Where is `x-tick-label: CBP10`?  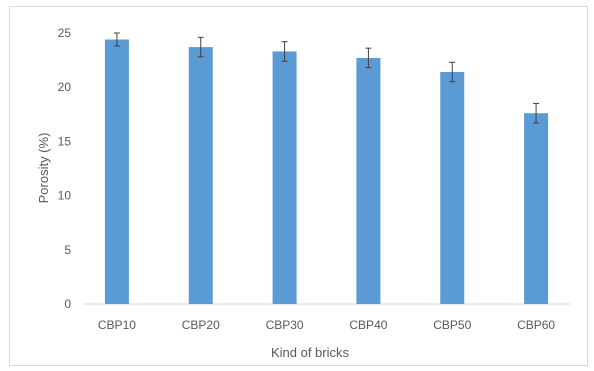
x-tick-label: CBP10 is located at coordinates (117, 325).